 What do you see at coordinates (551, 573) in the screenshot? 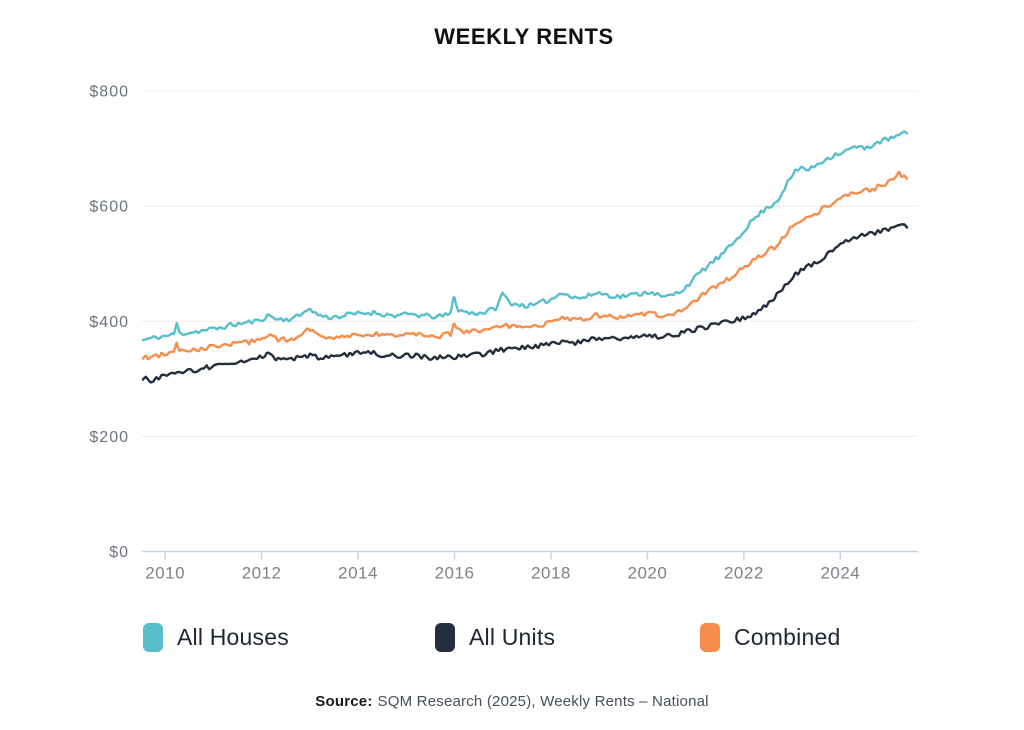
I see `x-axis-tick-label: 2018` at bounding box center [551, 573].